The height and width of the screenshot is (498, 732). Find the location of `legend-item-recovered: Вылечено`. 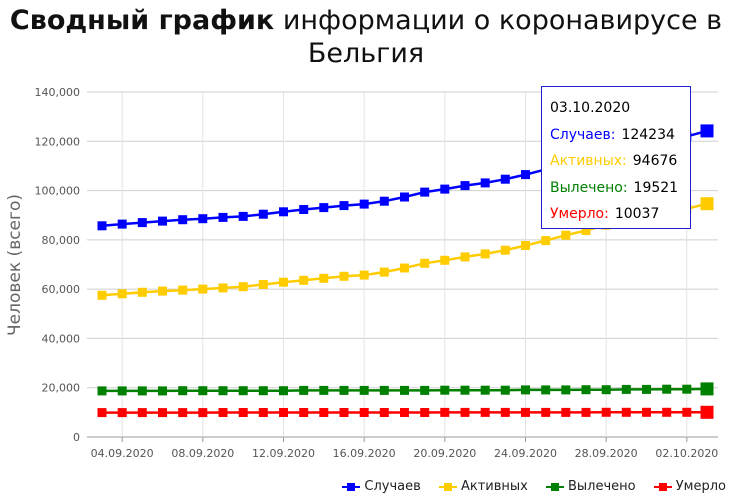

legend-item-recovered: Вылечено is located at coordinates (590, 486).